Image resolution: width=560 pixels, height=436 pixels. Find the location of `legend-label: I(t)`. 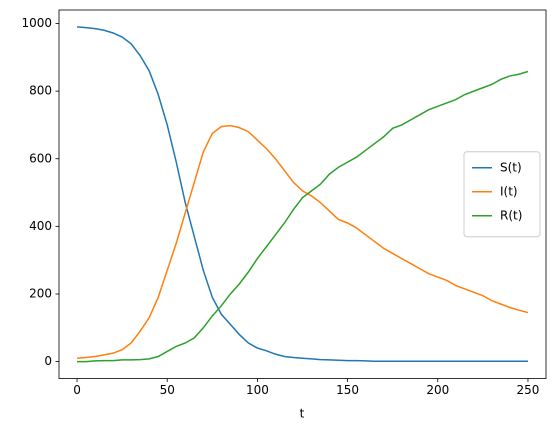

legend-label: I(t) is located at coordinates (509, 191).